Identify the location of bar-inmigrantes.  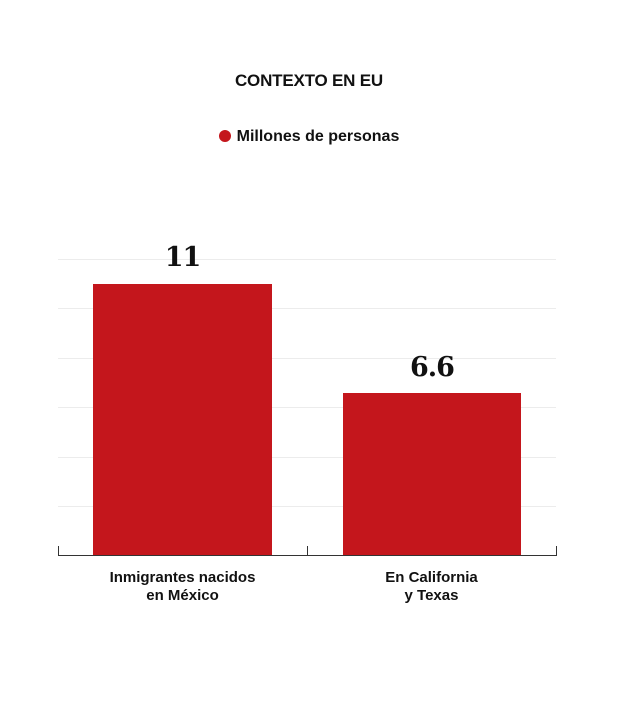
(182, 419).